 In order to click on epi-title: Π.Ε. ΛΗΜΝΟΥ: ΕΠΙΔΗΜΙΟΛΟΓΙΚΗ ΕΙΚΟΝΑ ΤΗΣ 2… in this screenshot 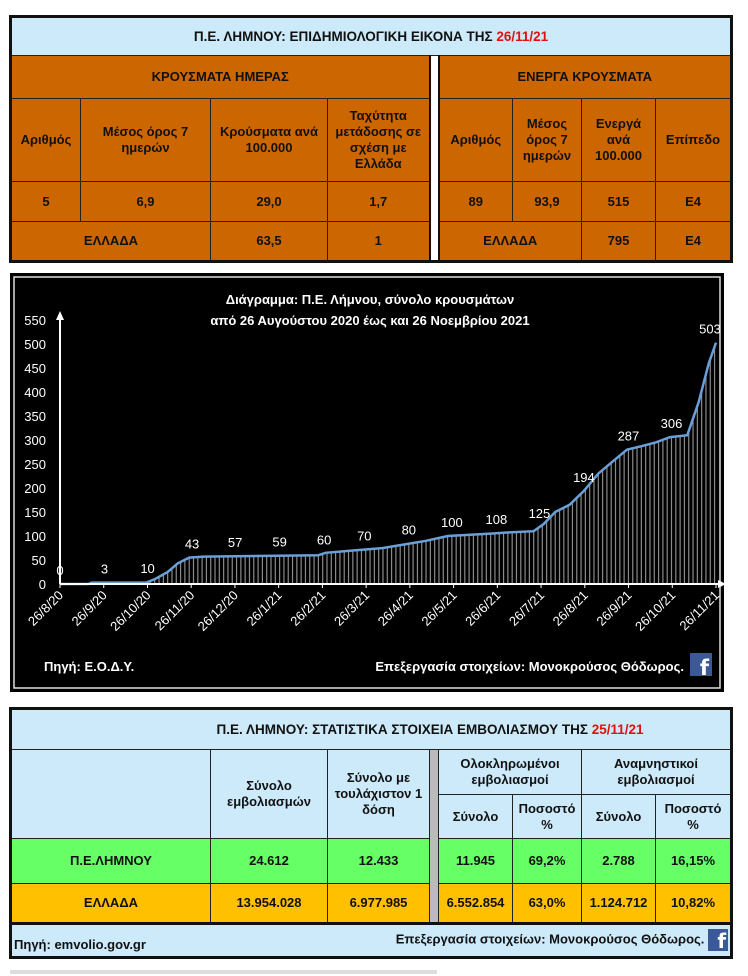, I will do `click(371, 36)`.